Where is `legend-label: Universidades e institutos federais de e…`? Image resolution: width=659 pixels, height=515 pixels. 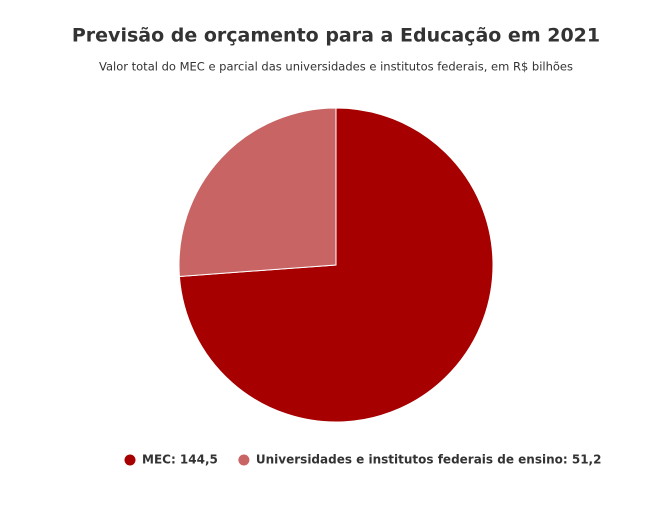
legend-label: Universidades e institutos federais de e… is located at coordinates (429, 460).